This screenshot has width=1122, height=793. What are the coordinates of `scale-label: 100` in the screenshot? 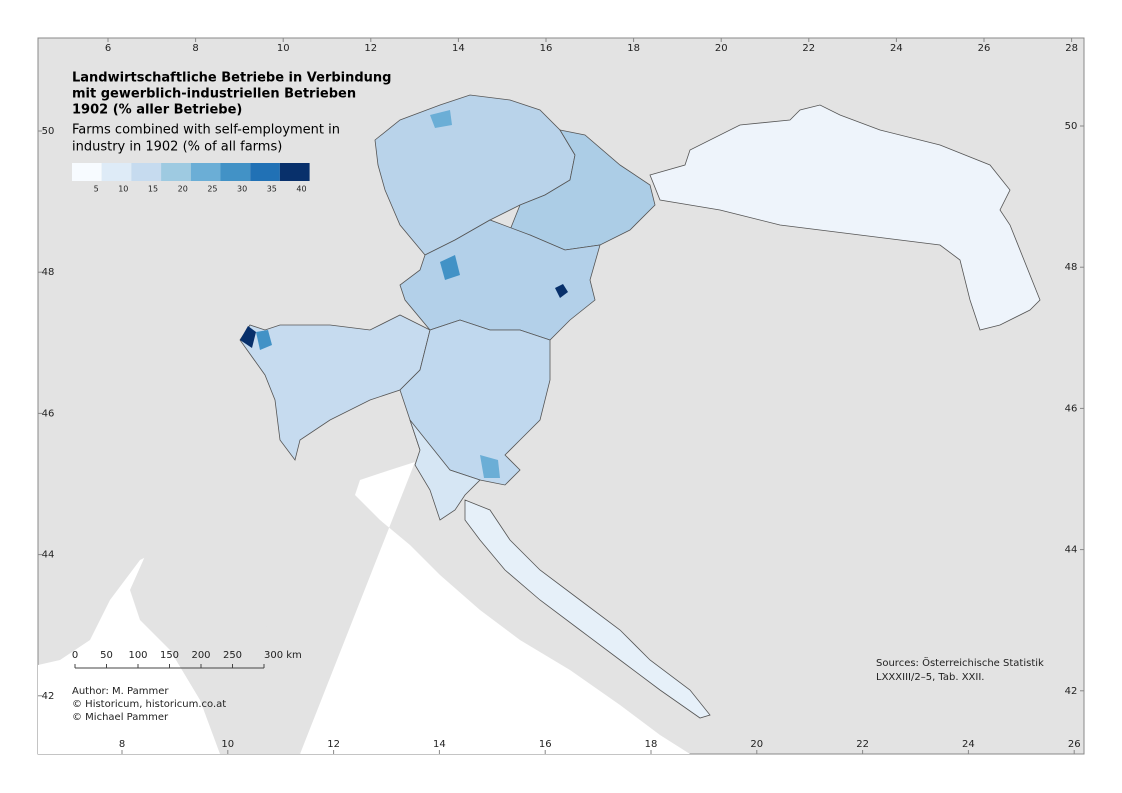 It's located at (137, 655).